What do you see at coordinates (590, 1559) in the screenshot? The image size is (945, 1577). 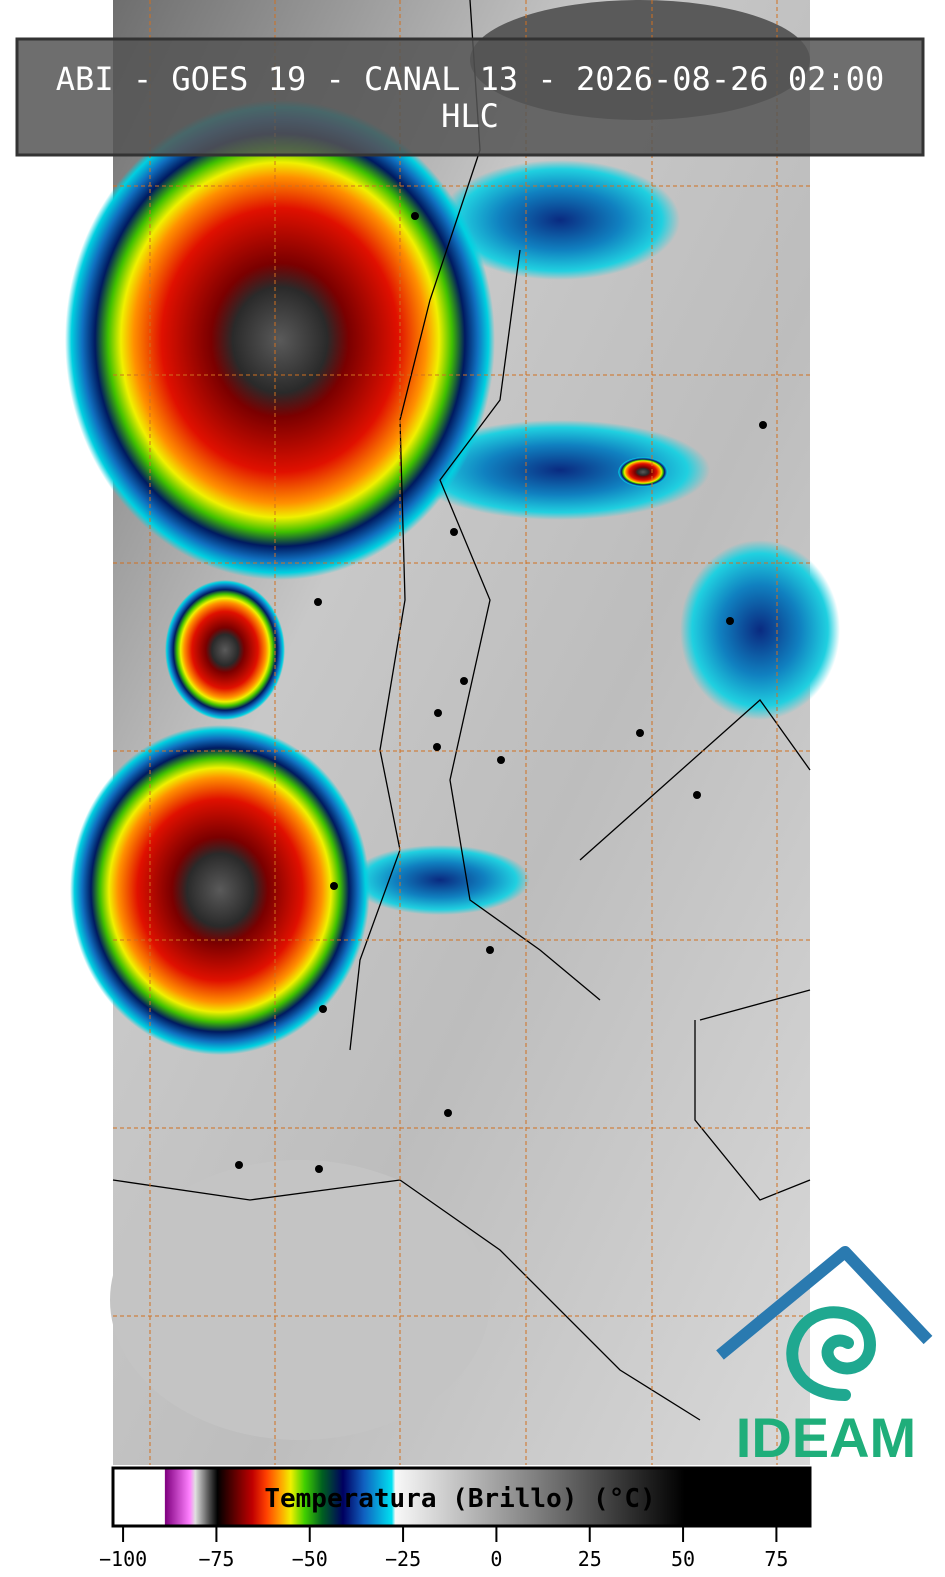 I see `tick-label: 25` at bounding box center [590, 1559].